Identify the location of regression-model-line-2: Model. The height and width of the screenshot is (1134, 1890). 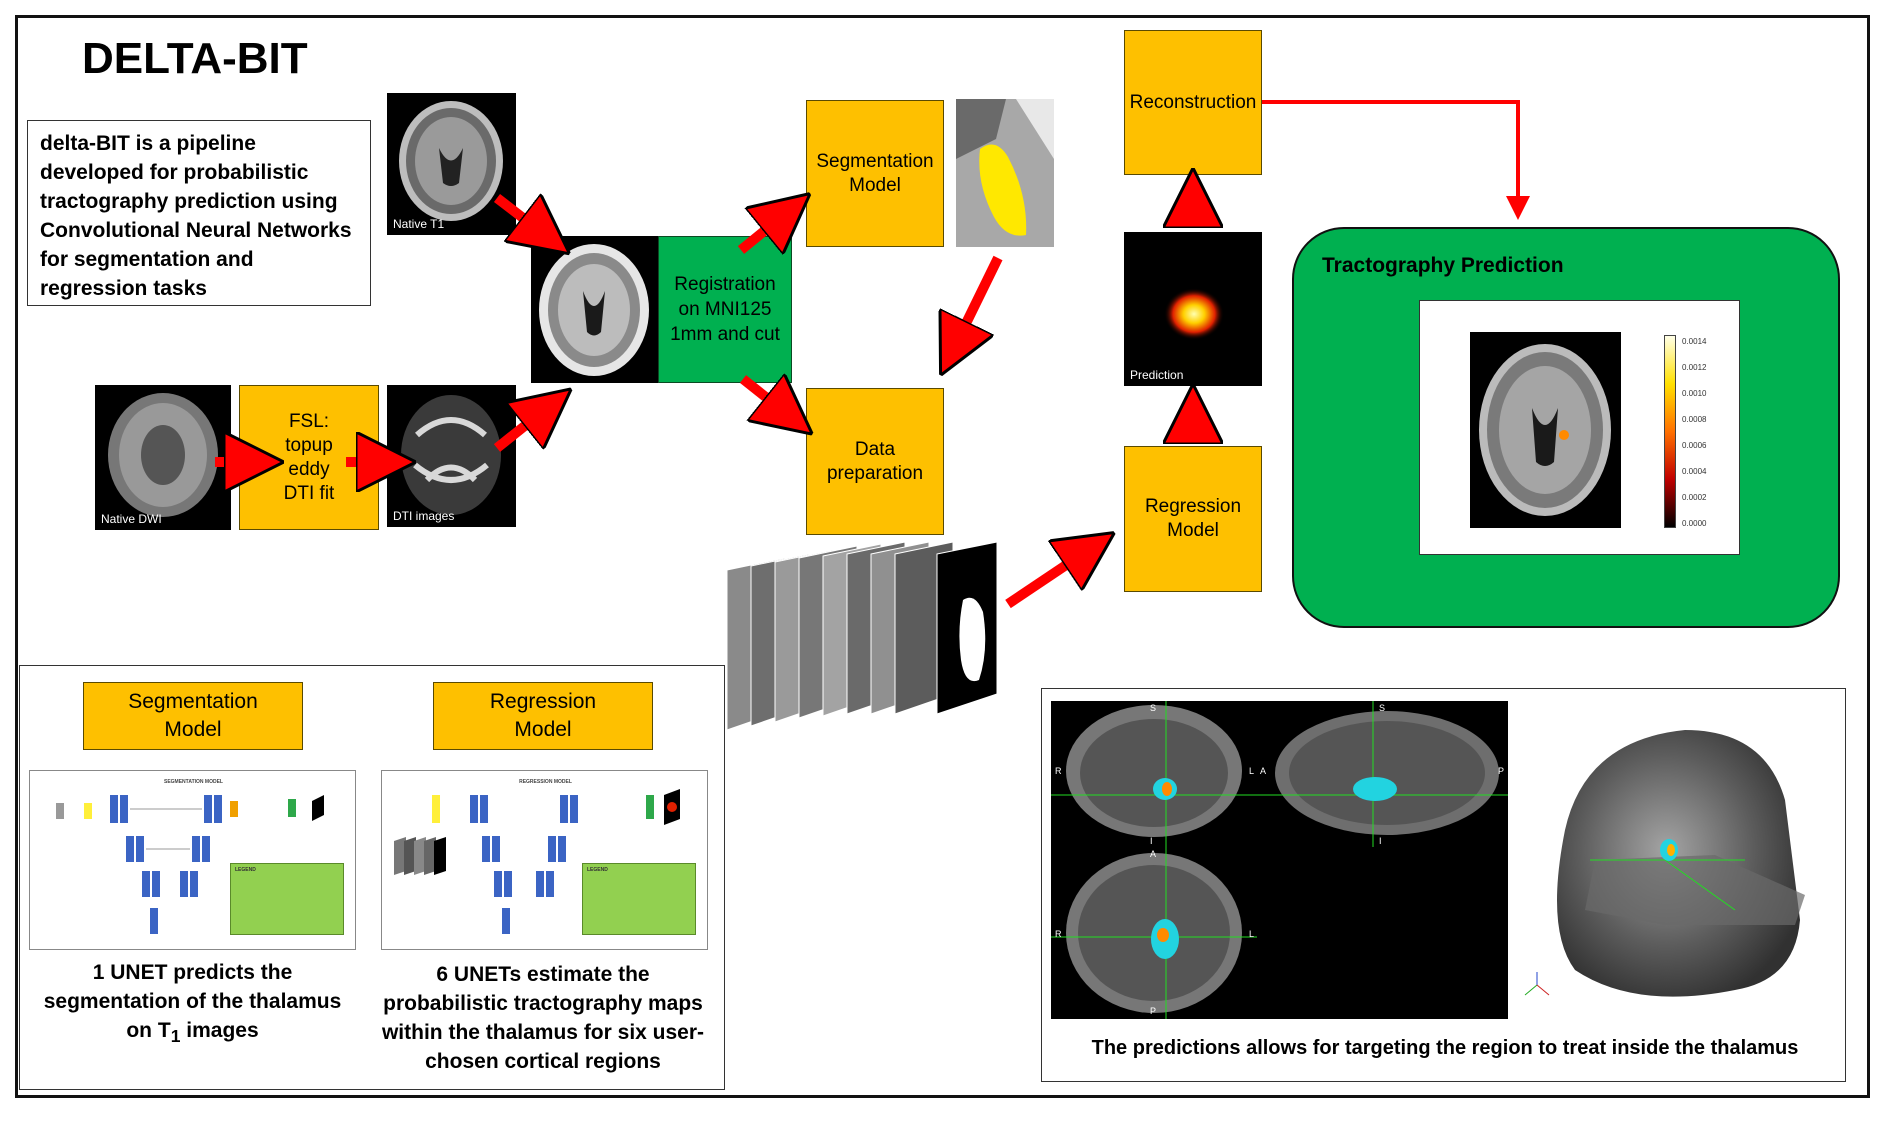
(1193, 530).